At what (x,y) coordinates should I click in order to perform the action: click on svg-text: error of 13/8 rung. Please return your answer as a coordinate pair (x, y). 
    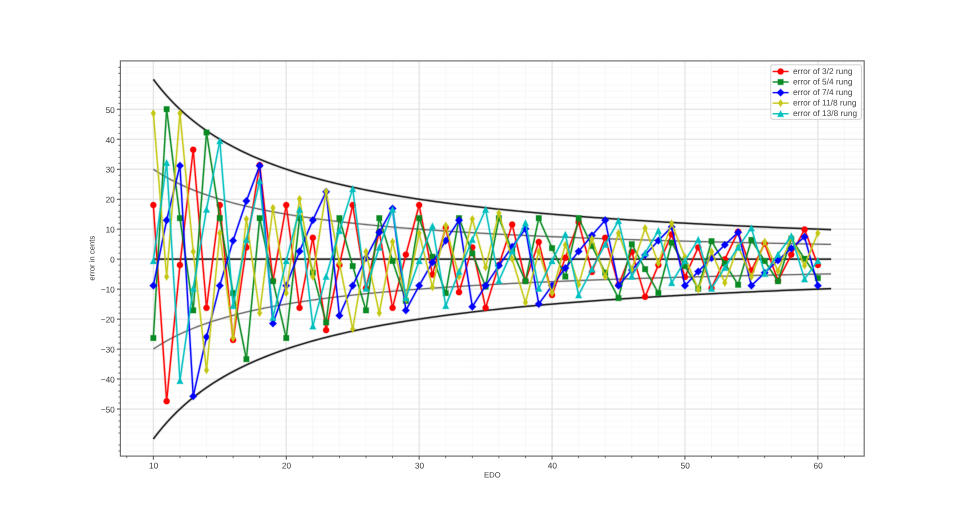
    Looking at the image, I should click on (825, 113).